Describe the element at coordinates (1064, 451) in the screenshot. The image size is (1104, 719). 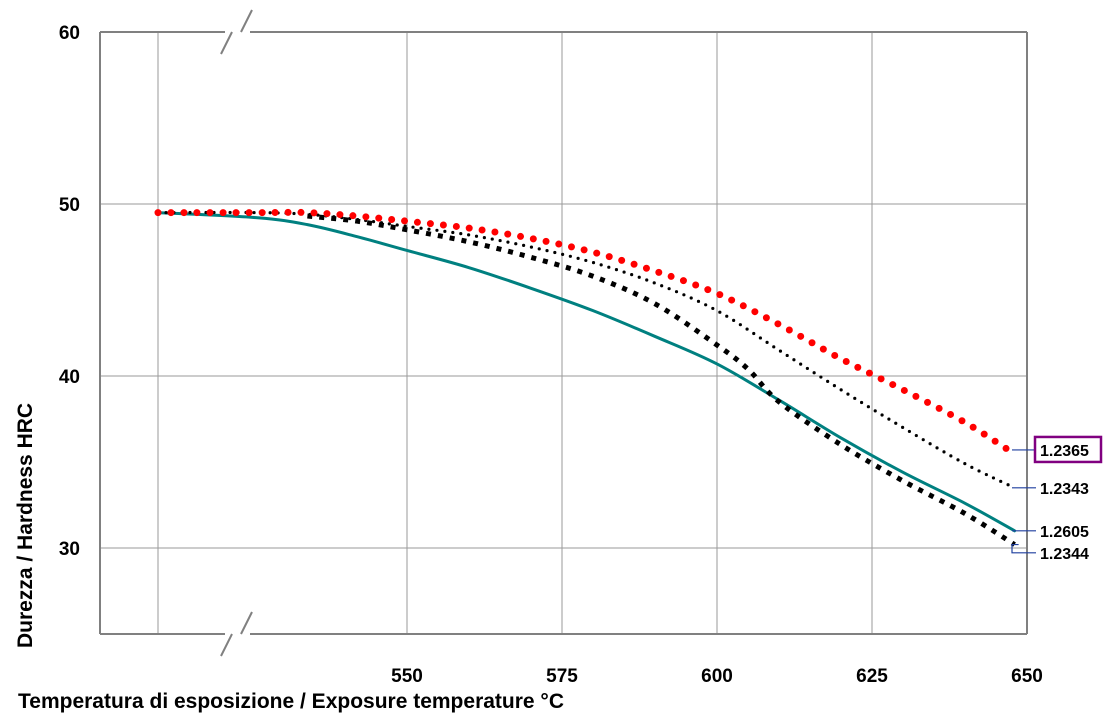
I see `series-label: 1.2365` at that location.